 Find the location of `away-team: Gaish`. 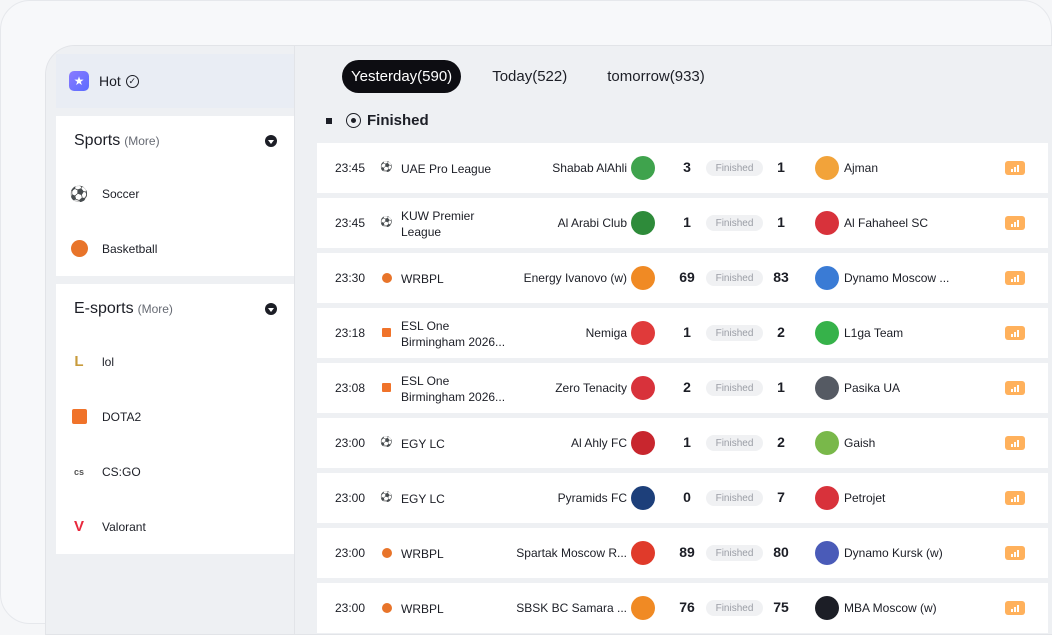

away-team: Gaish is located at coordinates (860, 443).